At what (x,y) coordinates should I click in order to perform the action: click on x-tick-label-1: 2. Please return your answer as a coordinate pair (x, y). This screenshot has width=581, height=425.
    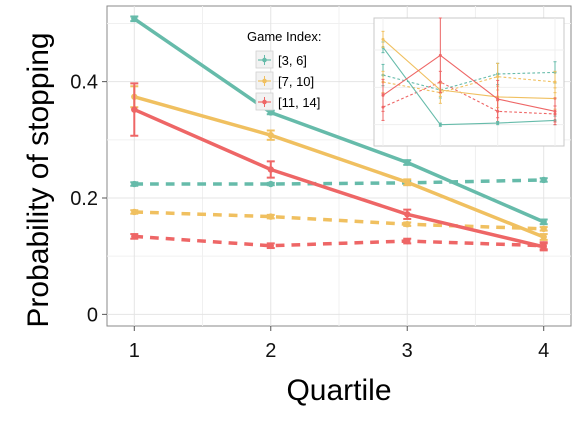
    Looking at the image, I should click on (270, 351).